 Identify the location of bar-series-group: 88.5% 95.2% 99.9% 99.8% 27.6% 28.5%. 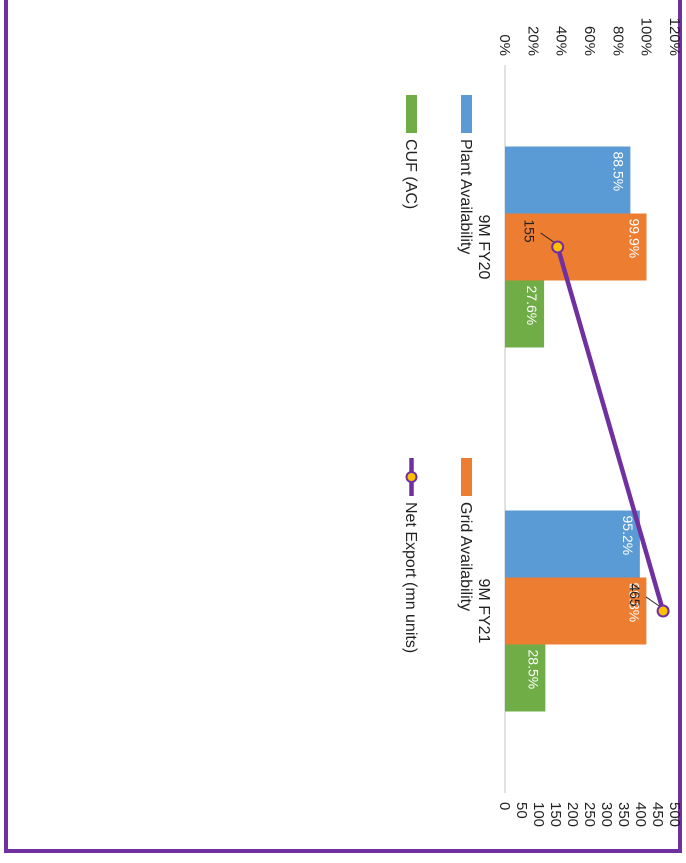
(575, 429).